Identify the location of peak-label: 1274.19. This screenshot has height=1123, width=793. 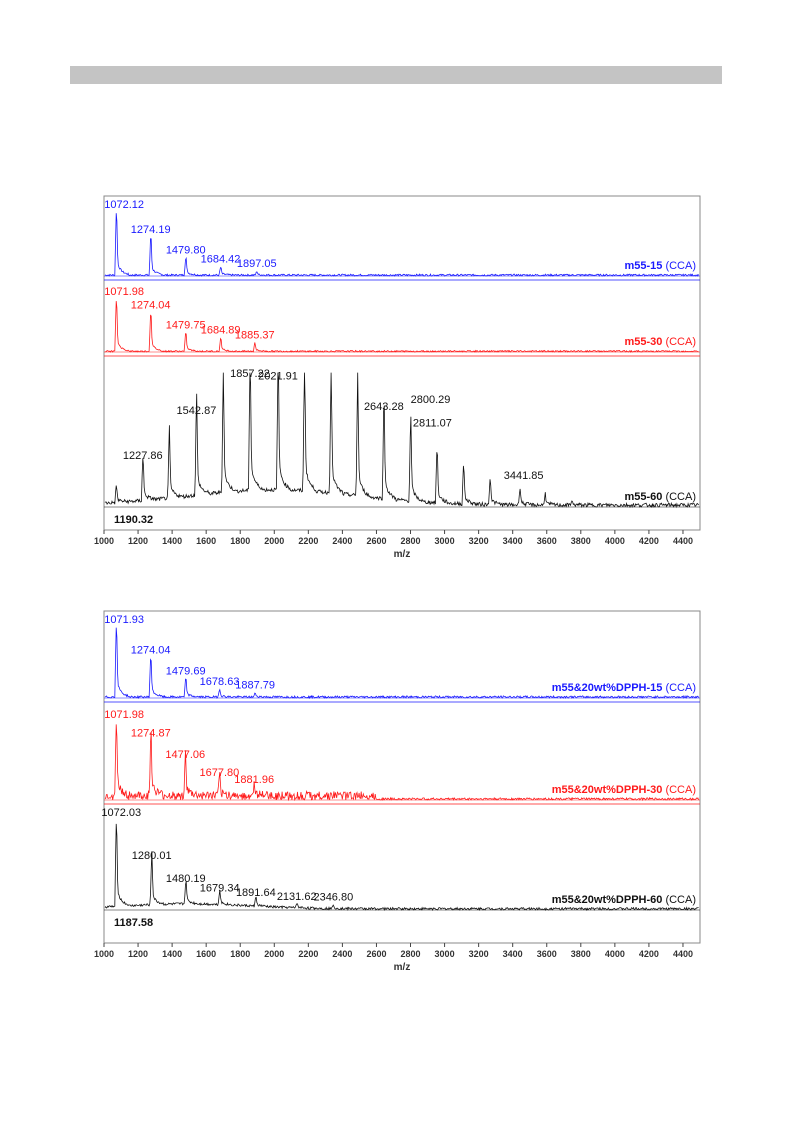
(151, 230).